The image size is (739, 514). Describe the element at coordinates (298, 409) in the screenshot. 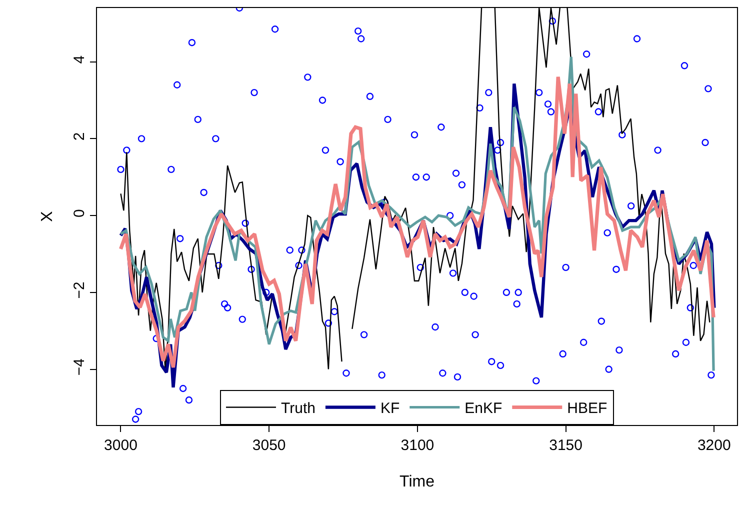

I see `legend-label: Truth` at that location.